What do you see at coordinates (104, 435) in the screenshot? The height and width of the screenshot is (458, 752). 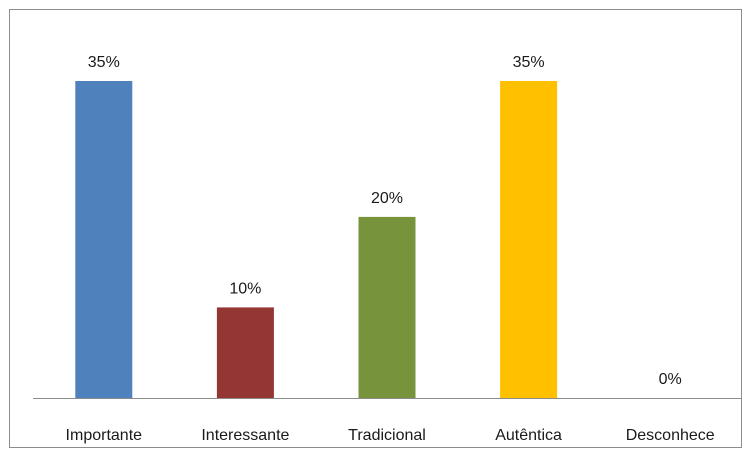 I see `x-tick-label-importante: Importante` at bounding box center [104, 435].